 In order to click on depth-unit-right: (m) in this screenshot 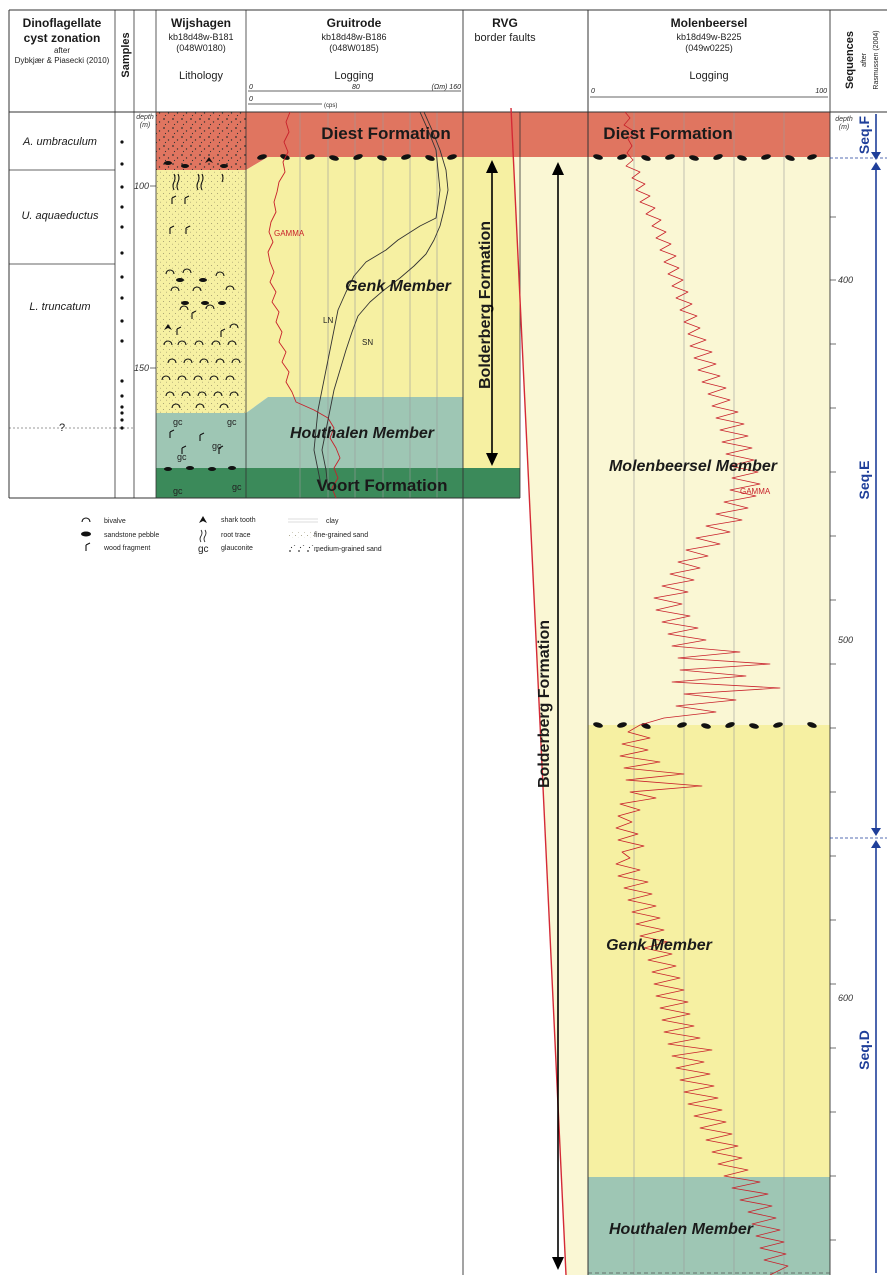, I will do `click(844, 127)`.